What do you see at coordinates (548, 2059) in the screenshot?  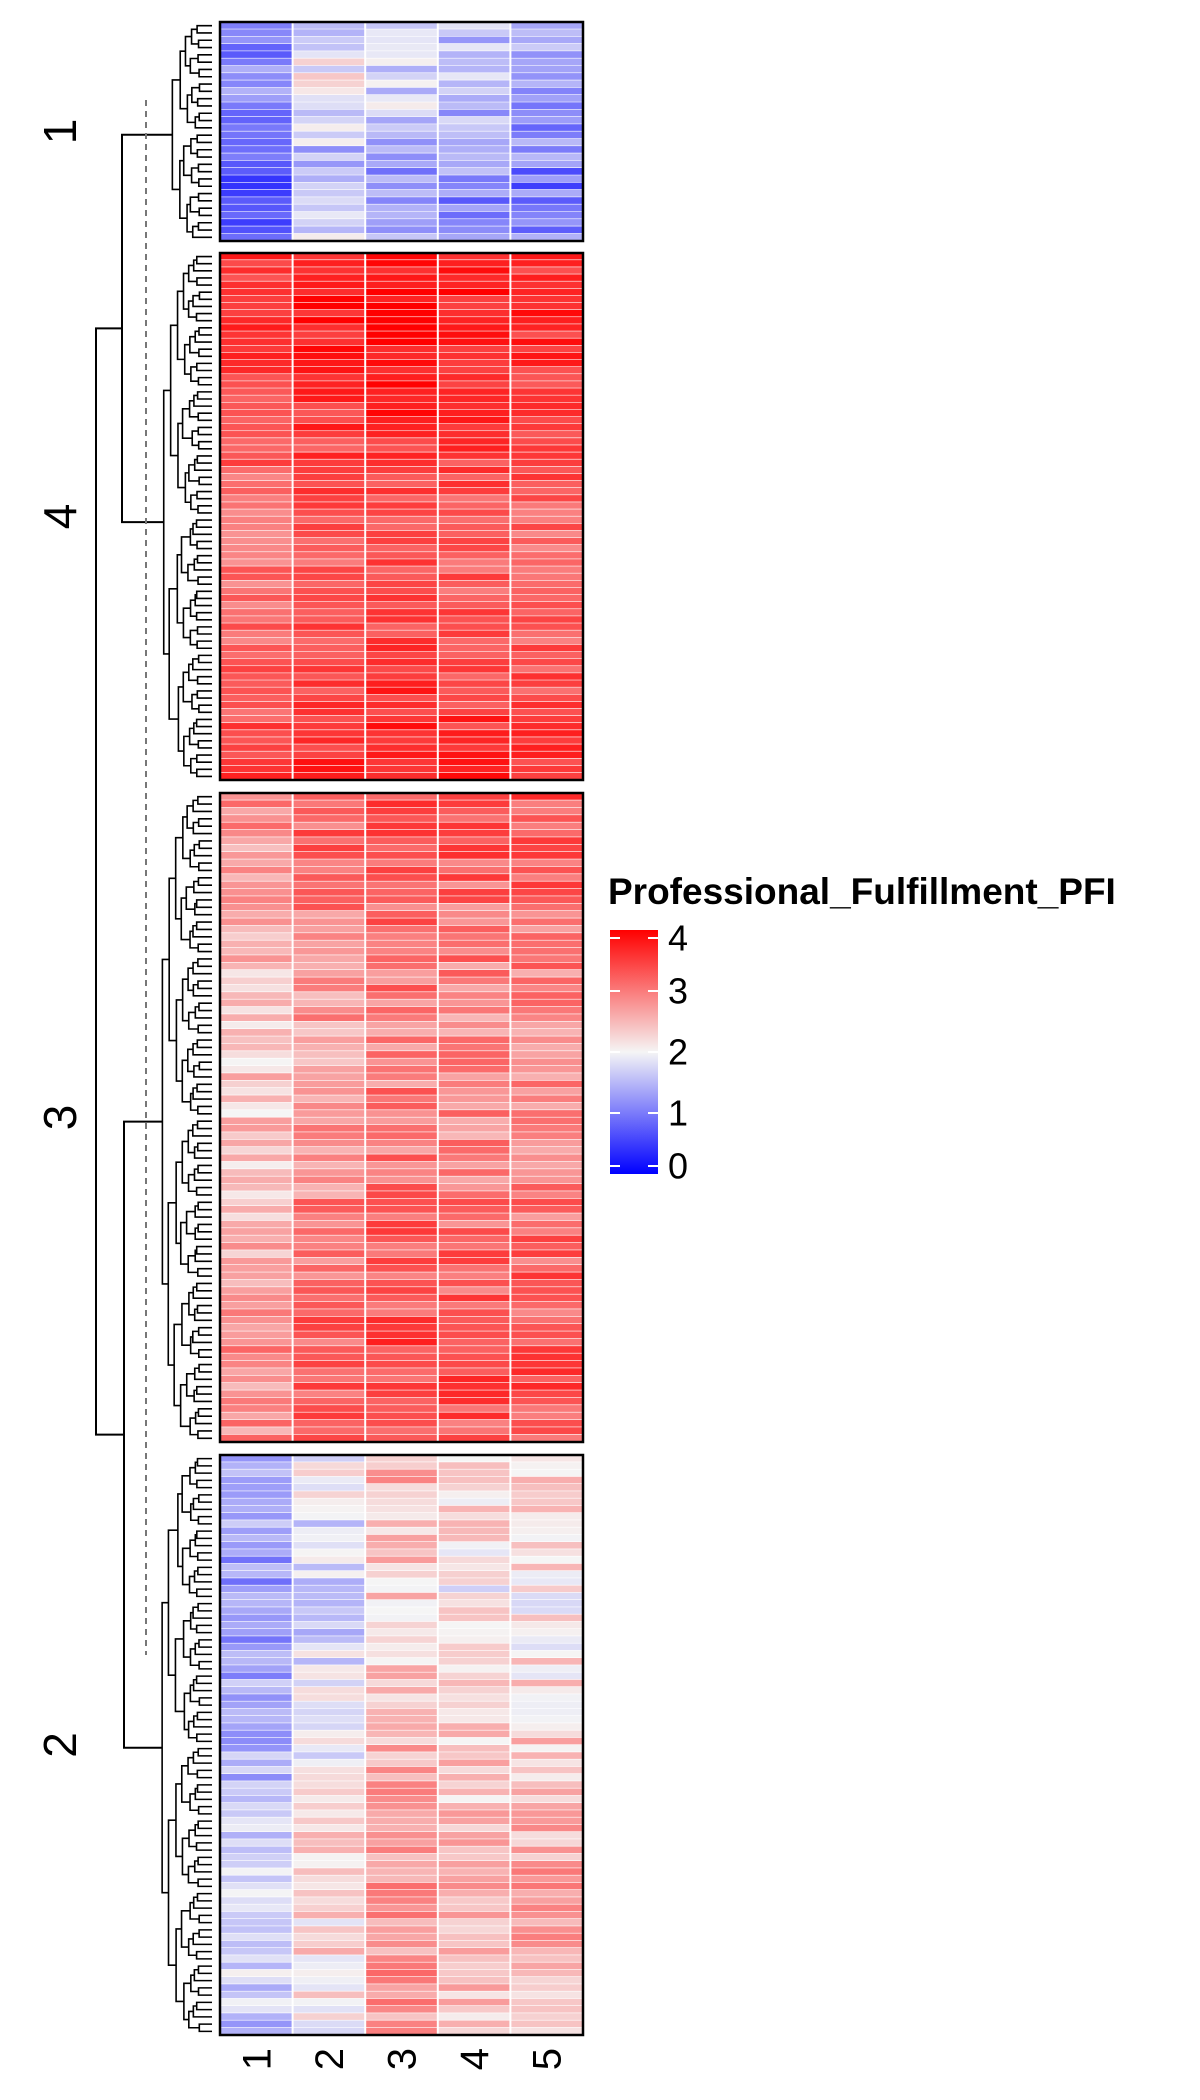 I see `column-tick-label: 5` at bounding box center [548, 2059].